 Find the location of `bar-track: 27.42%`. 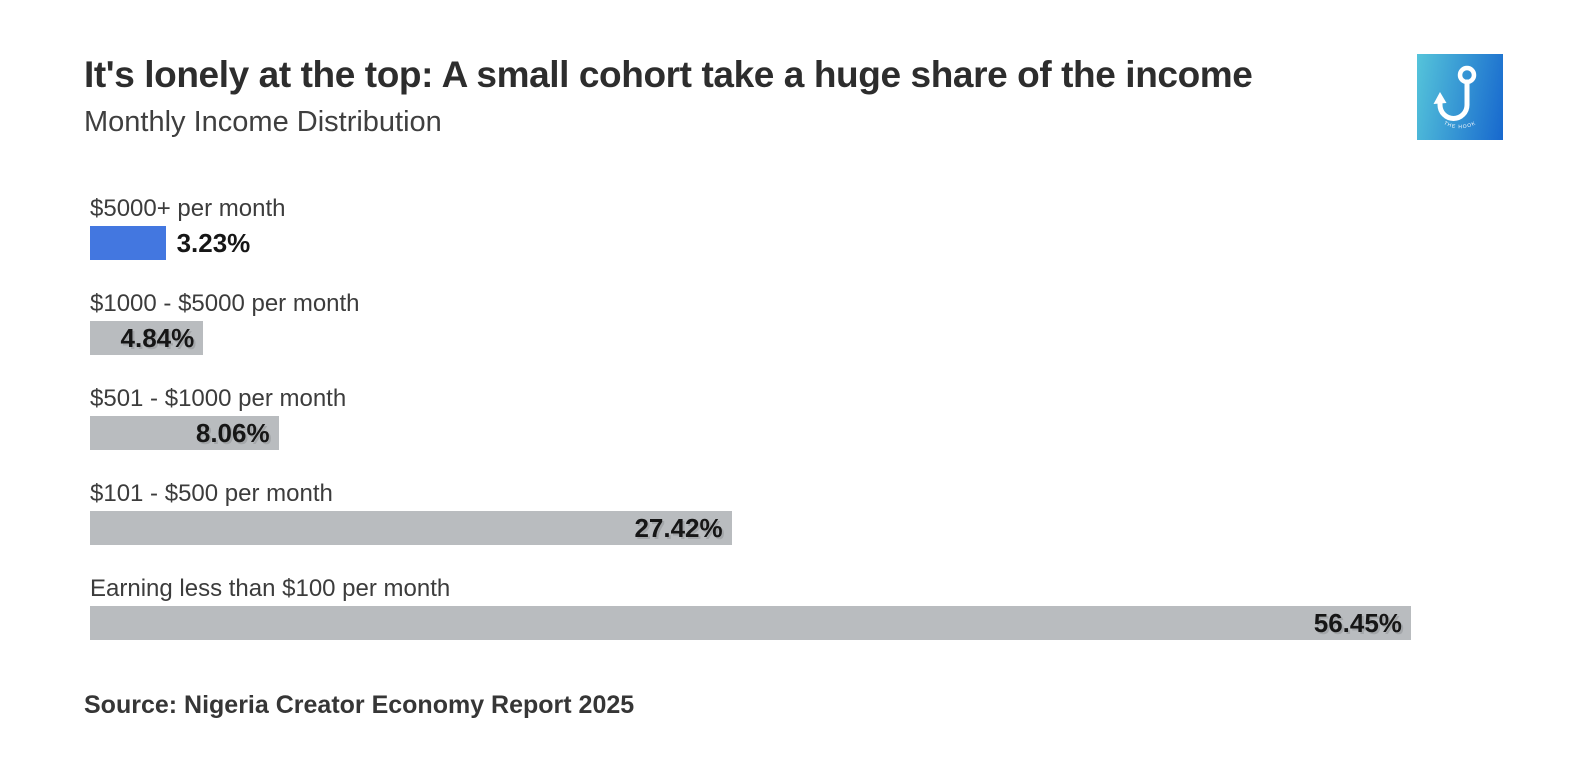

bar-track: 27.42% is located at coordinates (839, 527).